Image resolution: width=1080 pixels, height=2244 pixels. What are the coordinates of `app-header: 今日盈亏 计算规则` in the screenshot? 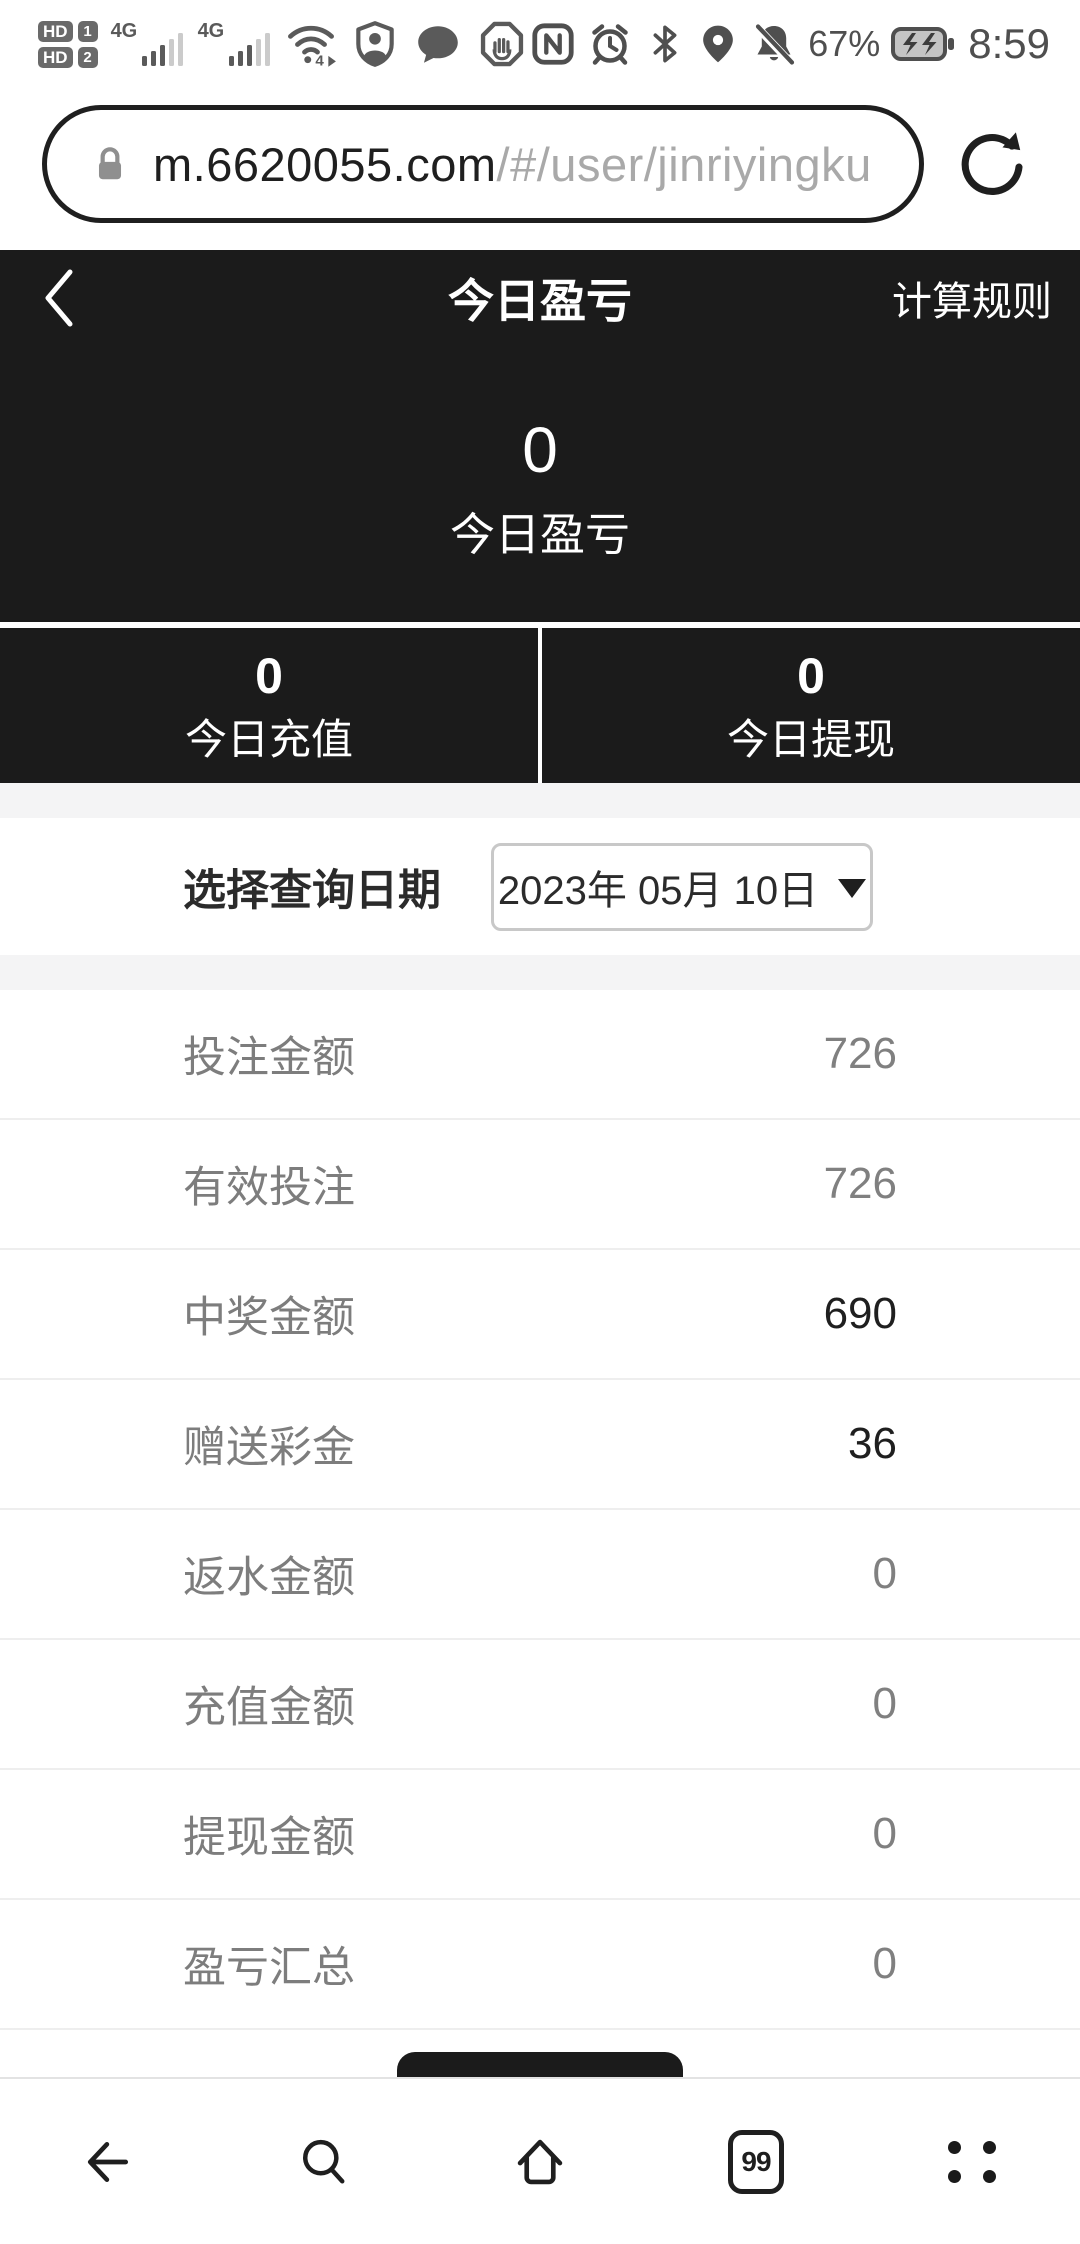 It's located at (540, 298).